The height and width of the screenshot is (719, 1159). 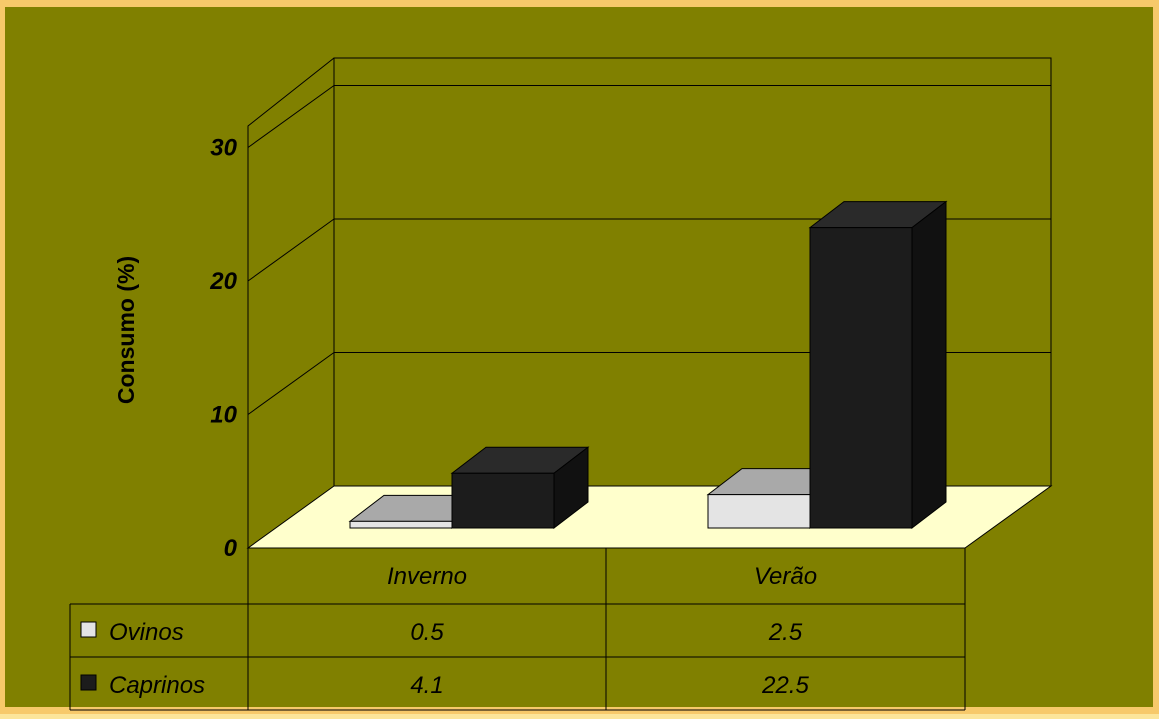 I want to click on y-axis-ticks: 0 10 20 30, so click(x=223, y=349).